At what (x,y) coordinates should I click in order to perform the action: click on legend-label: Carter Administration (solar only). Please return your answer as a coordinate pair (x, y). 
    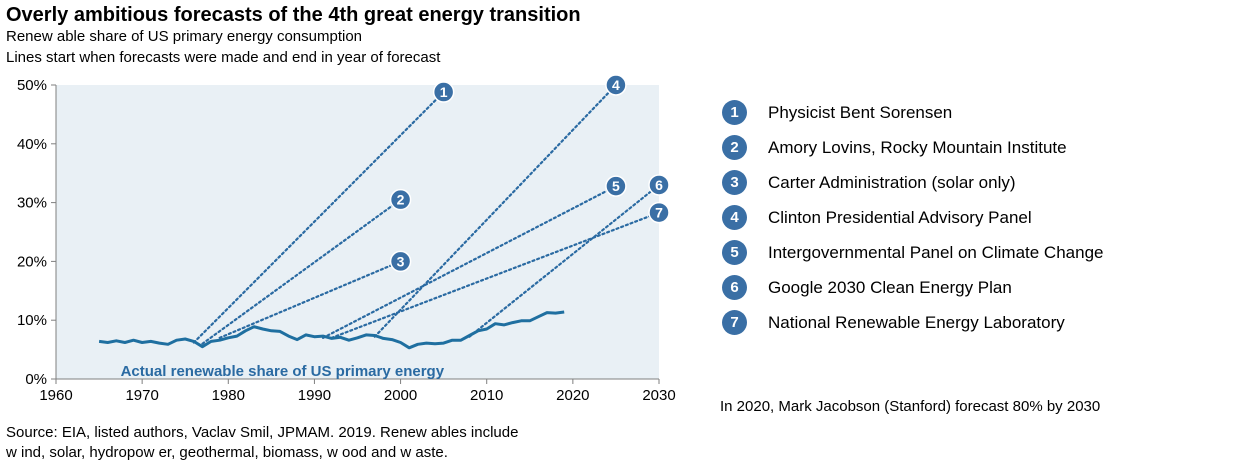
    Looking at the image, I should click on (892, 182).